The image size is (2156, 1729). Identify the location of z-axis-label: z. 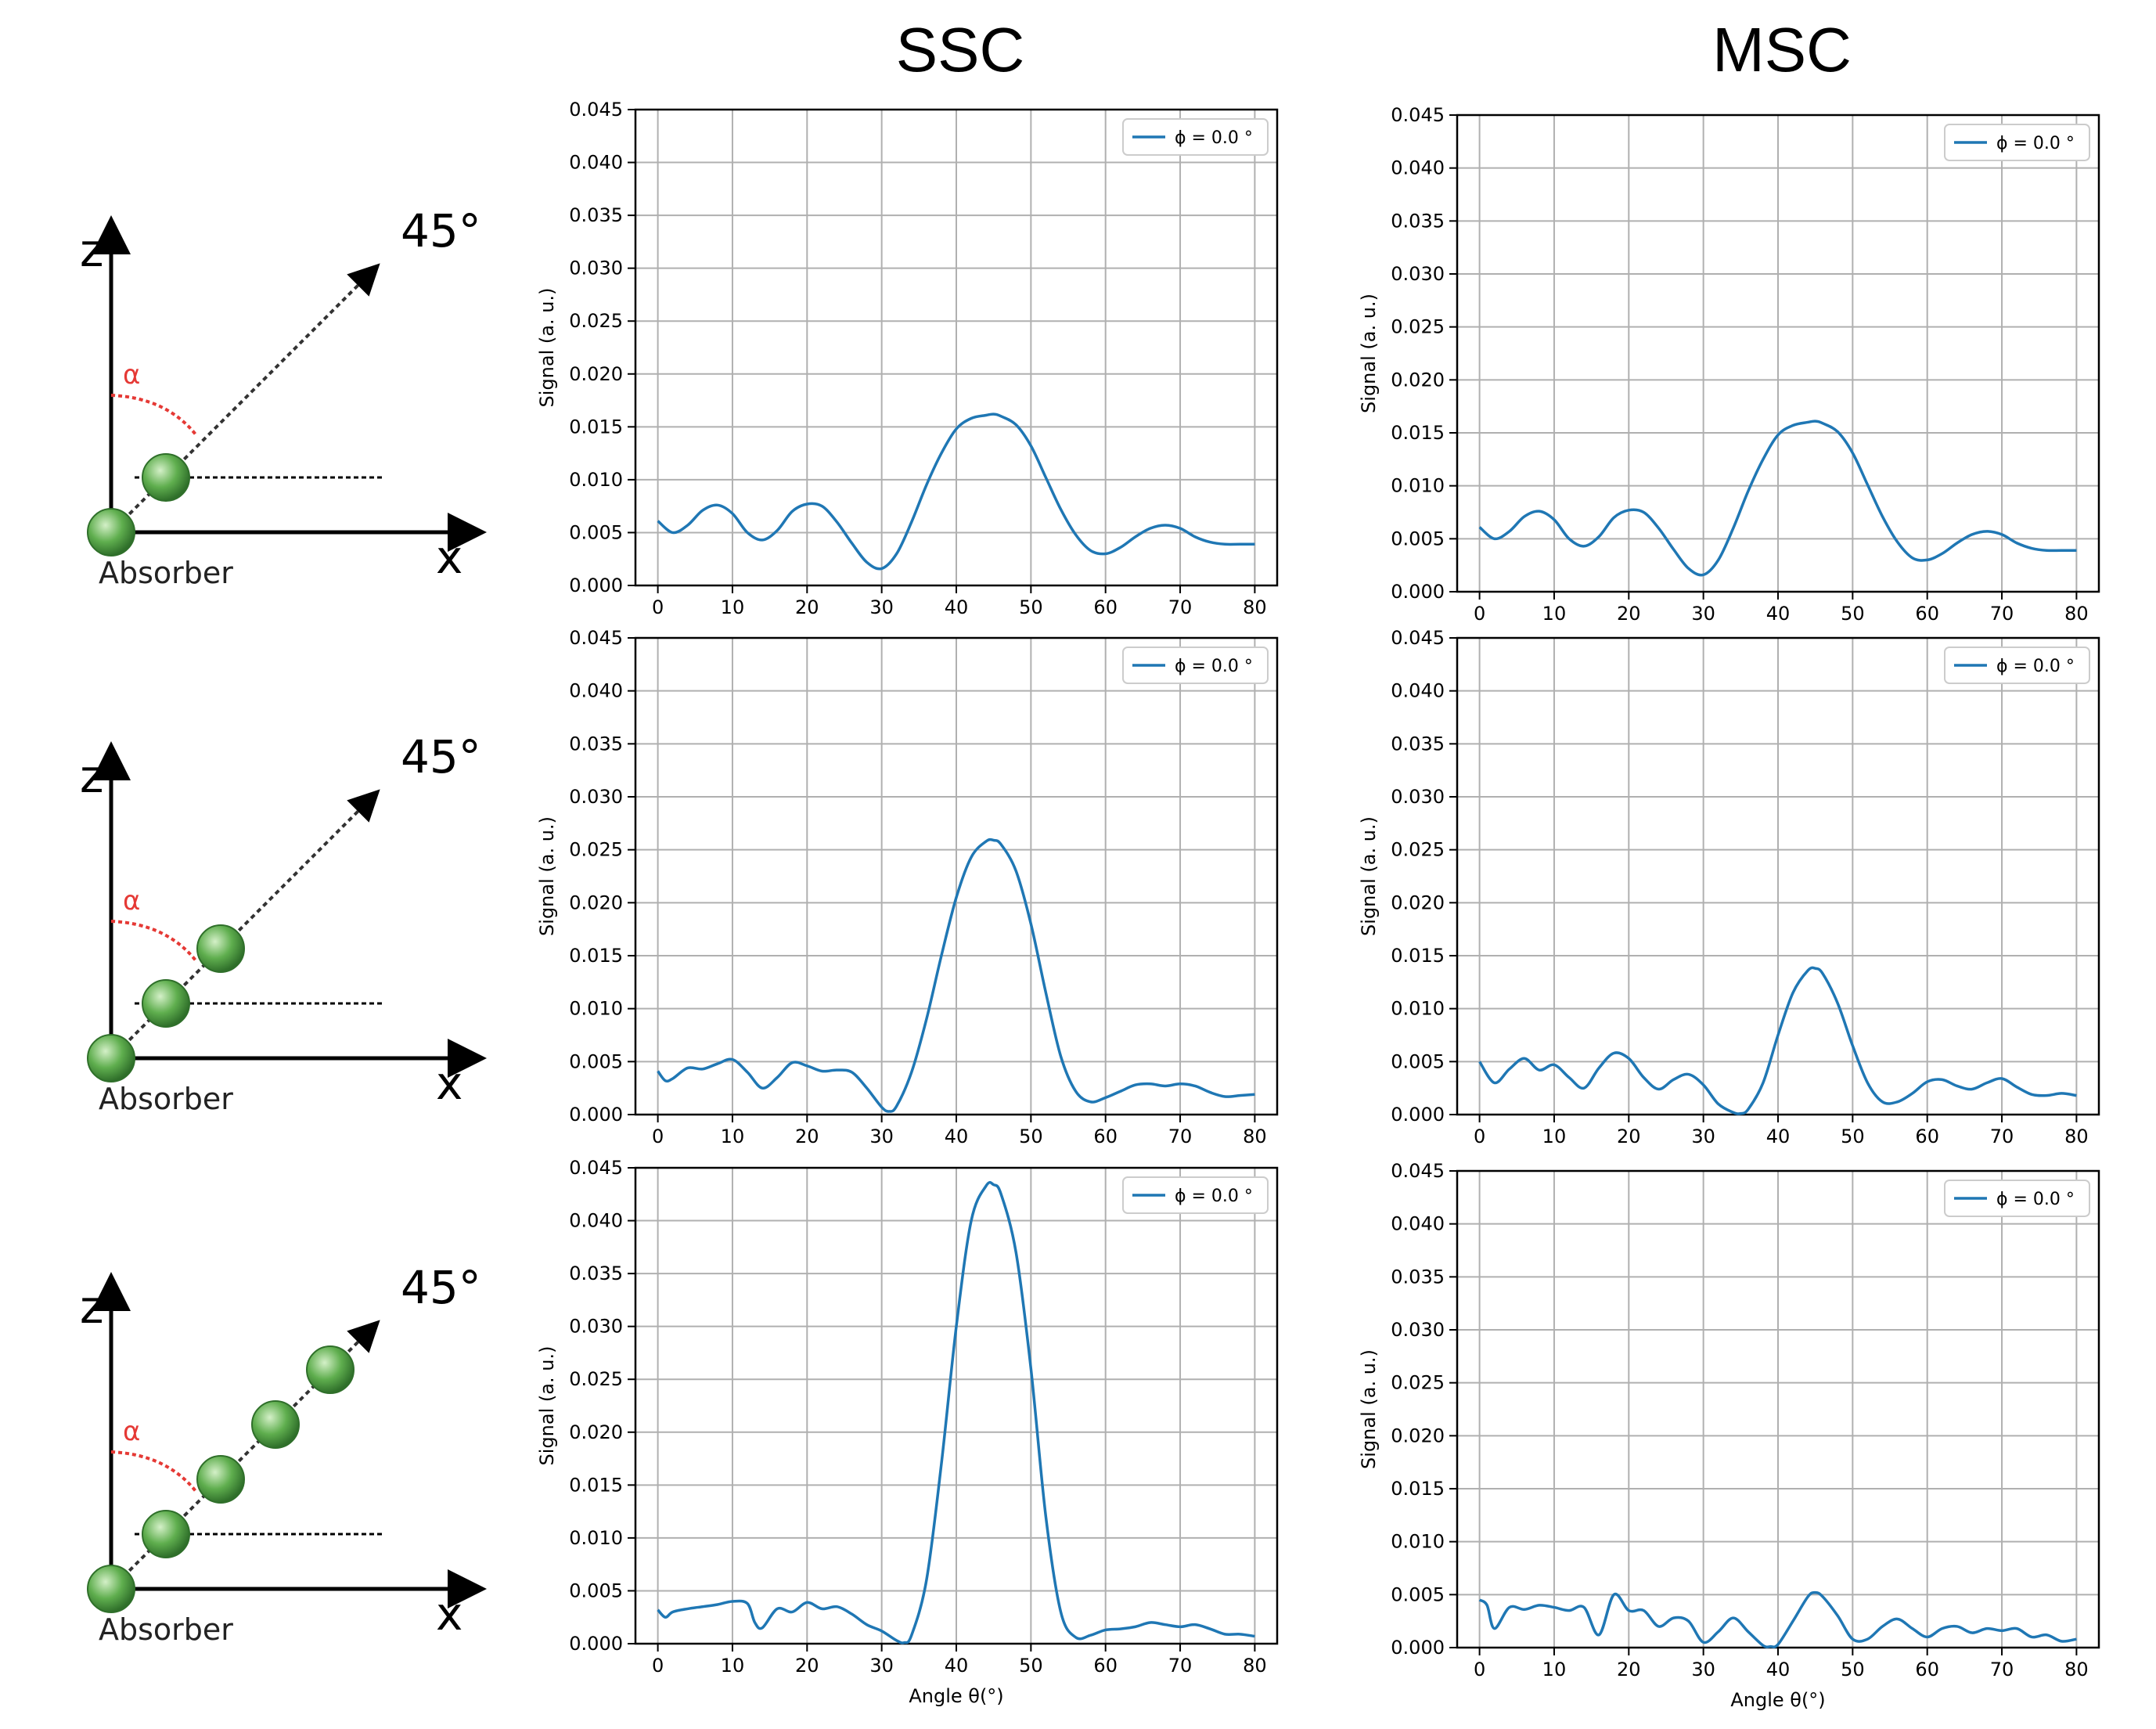
(91, 776).